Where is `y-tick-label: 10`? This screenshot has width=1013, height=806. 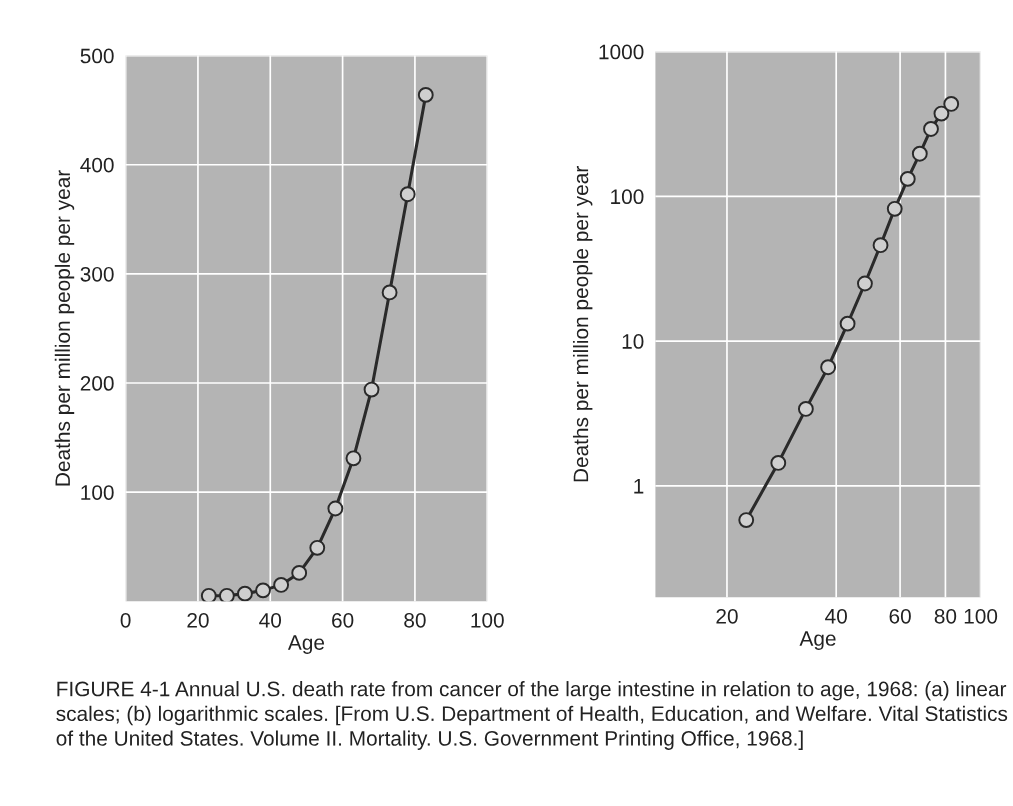 y-tick-label: 10 is located at coordinates (633, 341).